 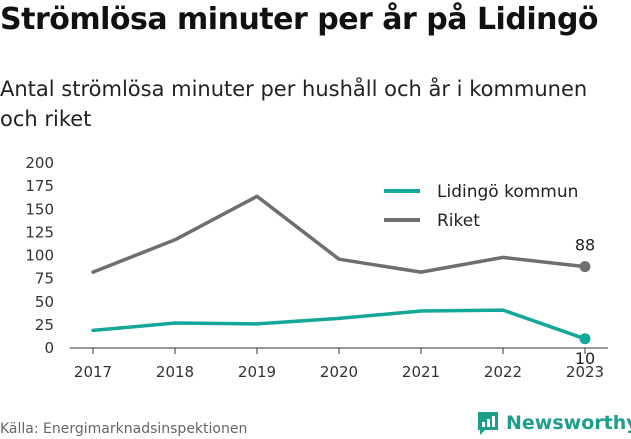 I want to click on chart-title: Strömlösa minuter per år på Lidingö, so click(x=299, y=19).